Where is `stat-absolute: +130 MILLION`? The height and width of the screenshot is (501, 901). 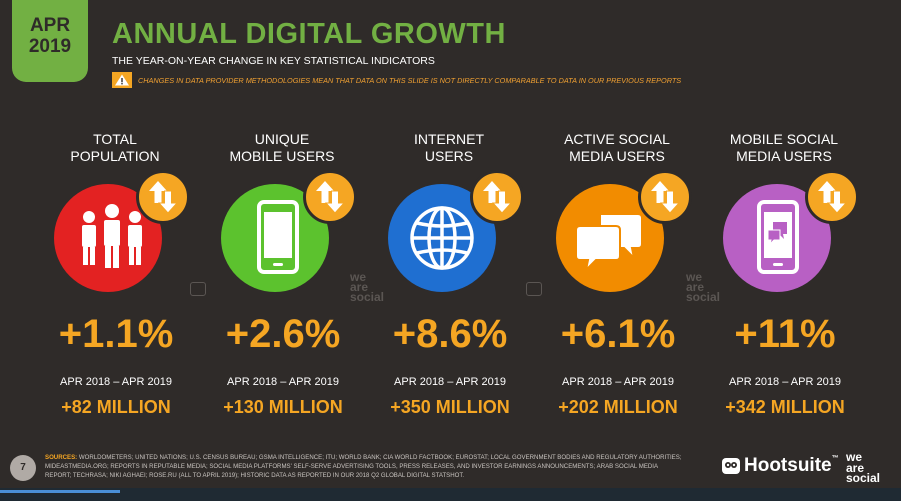
stat-absolute: +130 MILLION is located at coordinates (283, 407).